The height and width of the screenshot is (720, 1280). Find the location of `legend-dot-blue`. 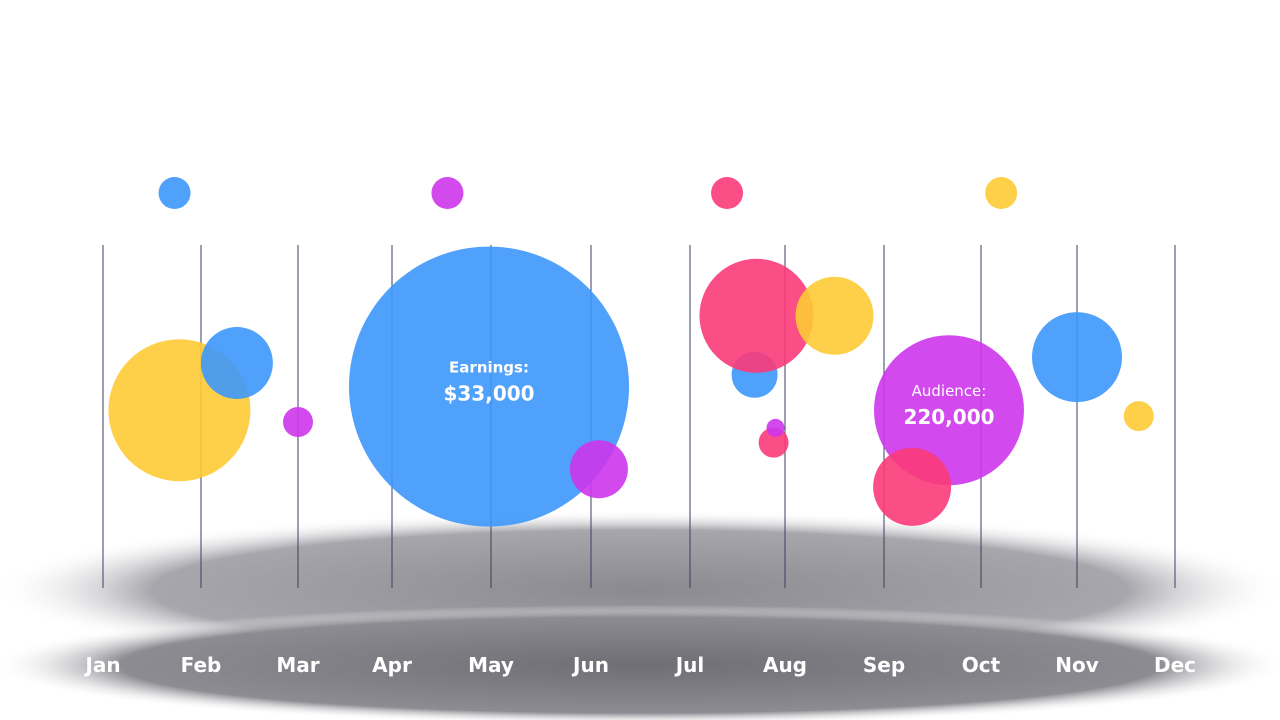

legend-dot-blue is located at coordinates (174, 193).